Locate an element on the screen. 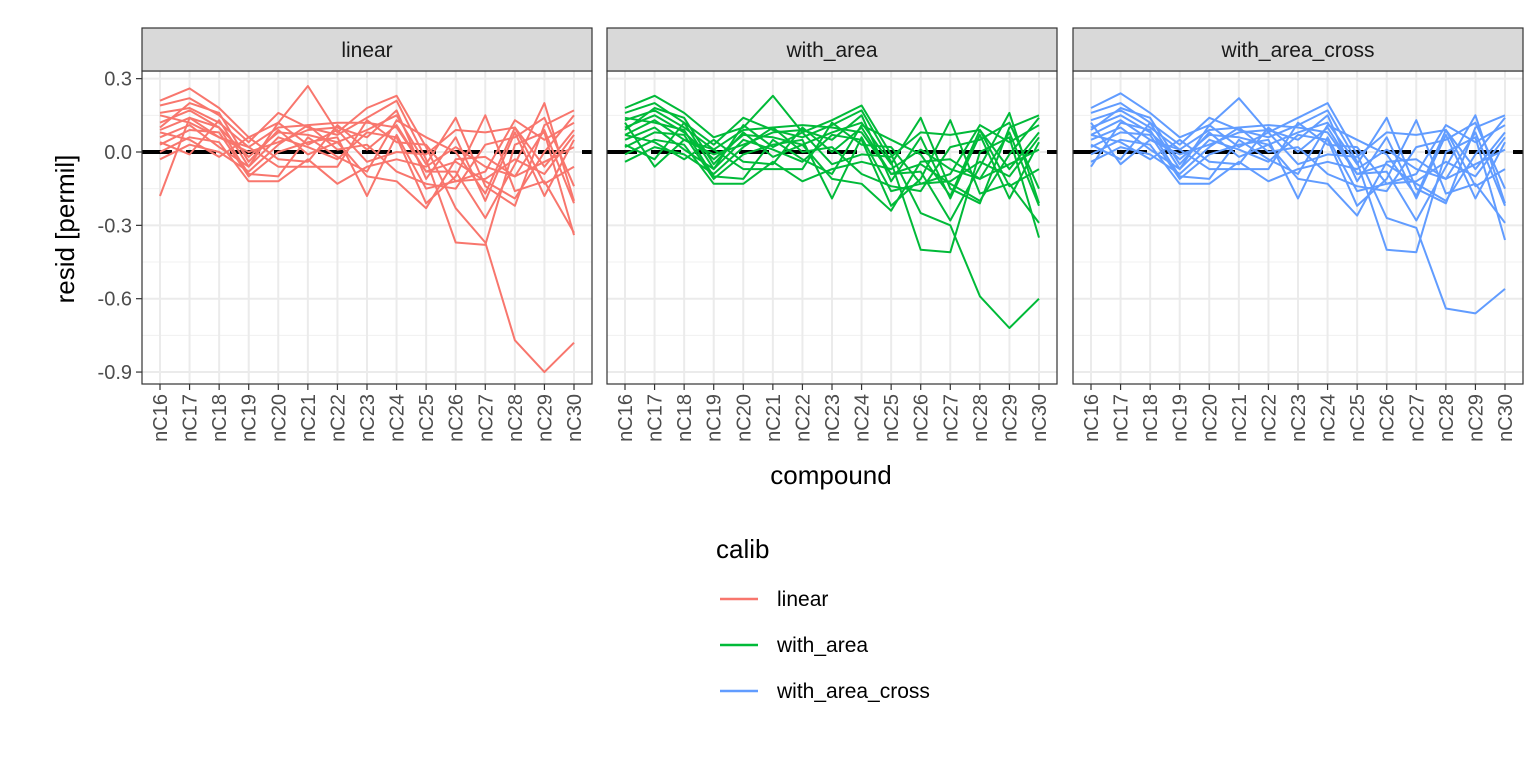 This screenshot has width=1536, height=768. y-tick-label: 0.0 is located at coordinates (118, 153).